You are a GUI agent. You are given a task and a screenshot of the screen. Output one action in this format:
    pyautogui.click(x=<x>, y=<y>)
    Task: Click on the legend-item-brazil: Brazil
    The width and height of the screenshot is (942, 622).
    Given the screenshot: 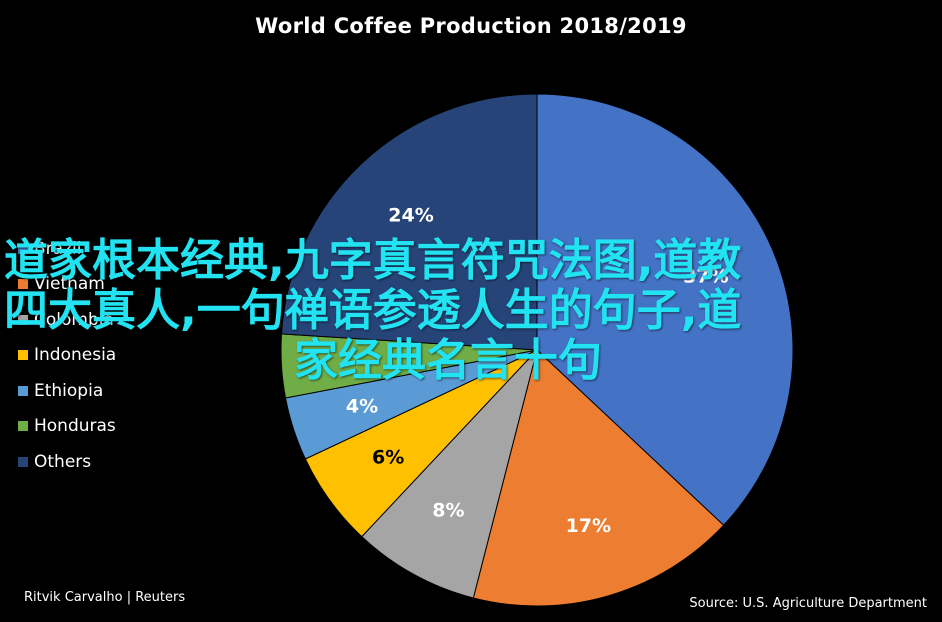 What is the action you would take?
    pyautogui.click(x=67, y=249)
    